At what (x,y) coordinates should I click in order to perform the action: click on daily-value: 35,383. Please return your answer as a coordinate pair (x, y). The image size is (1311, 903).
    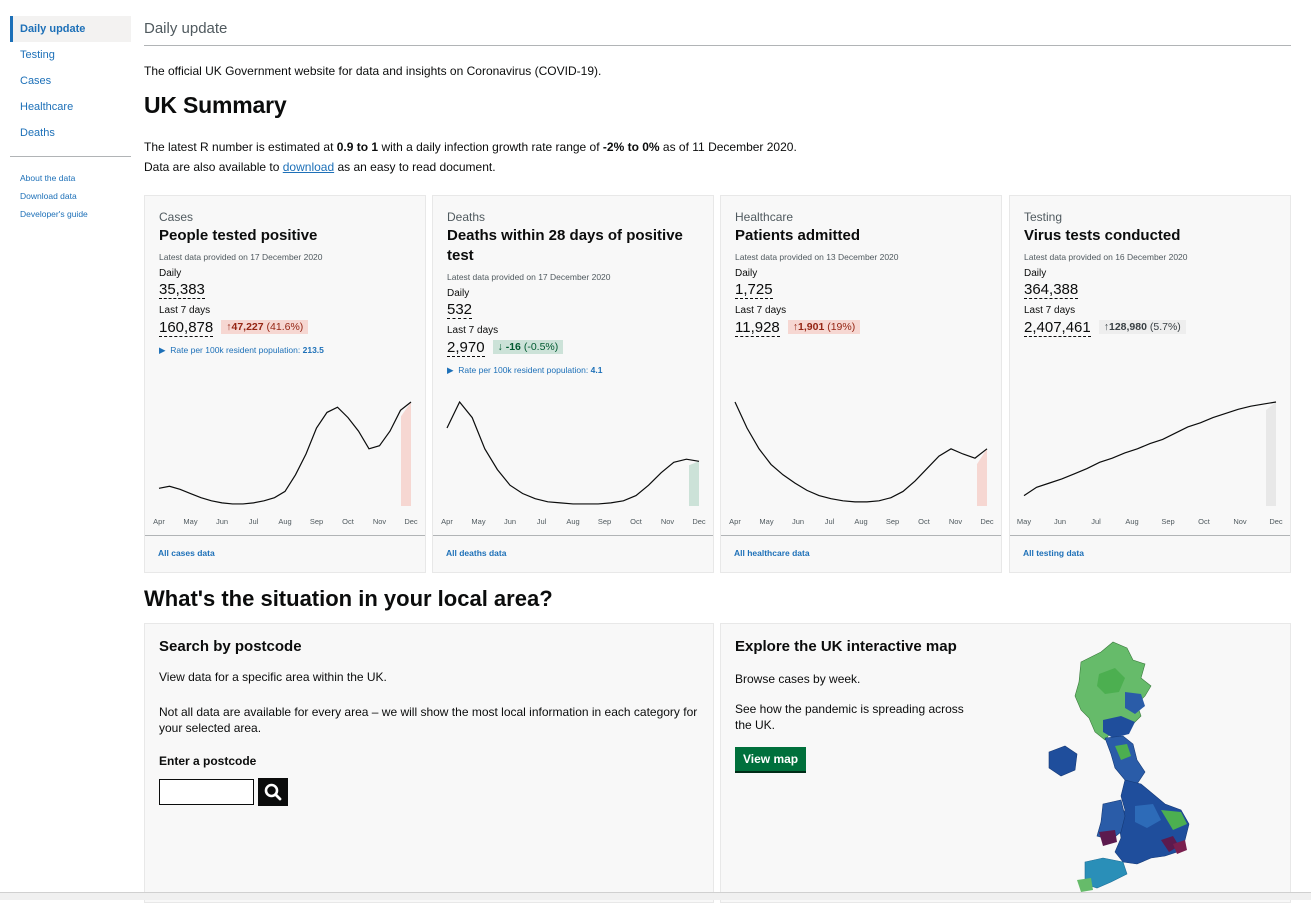
    Looking at the image, I should click on (182, 290).